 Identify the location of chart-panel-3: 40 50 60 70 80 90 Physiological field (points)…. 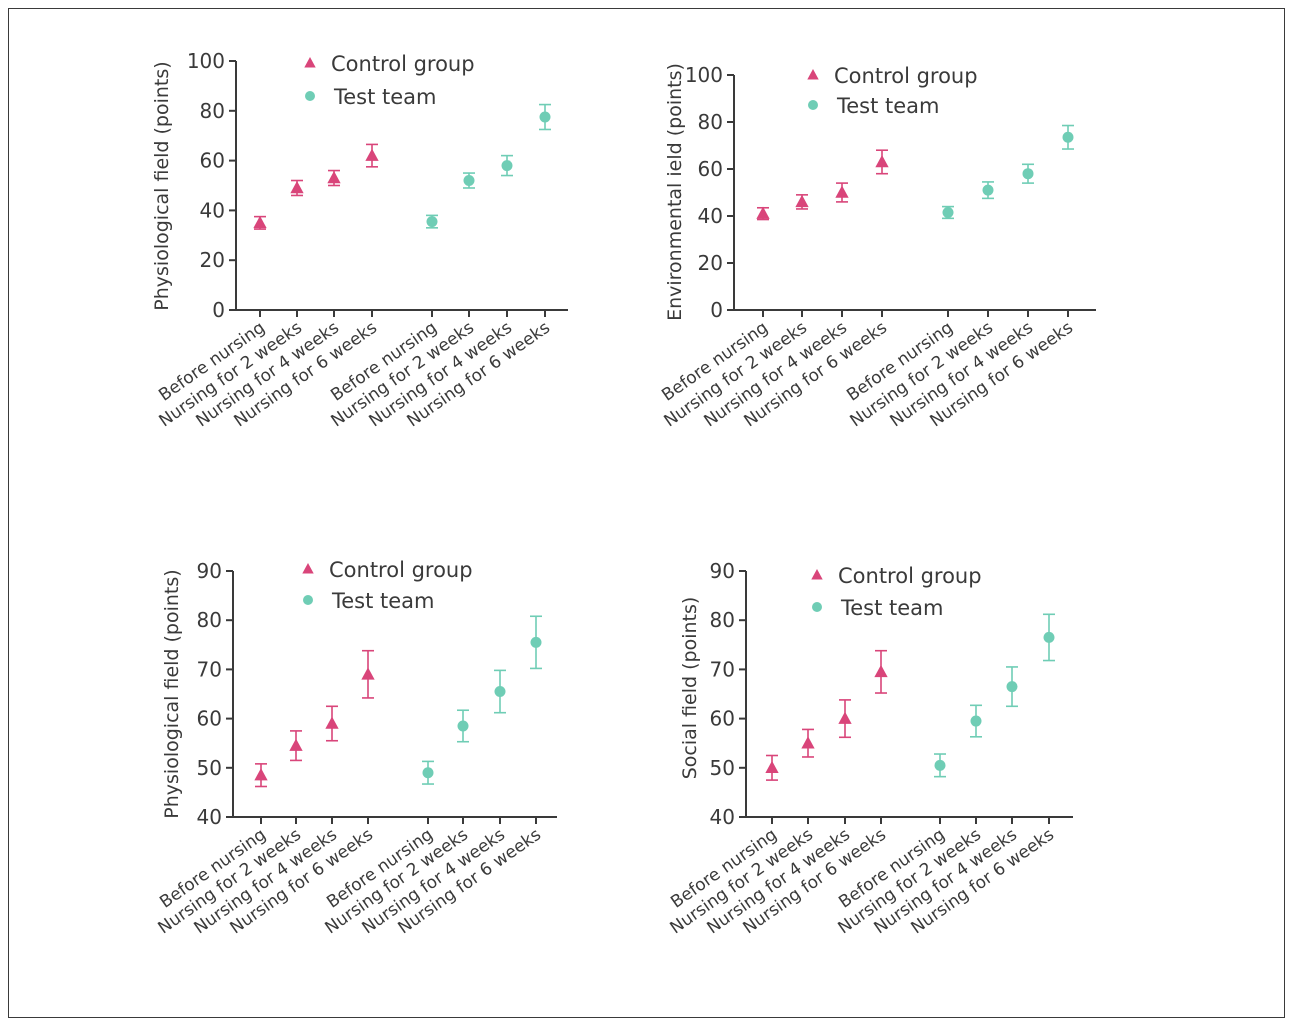
(355, 748).